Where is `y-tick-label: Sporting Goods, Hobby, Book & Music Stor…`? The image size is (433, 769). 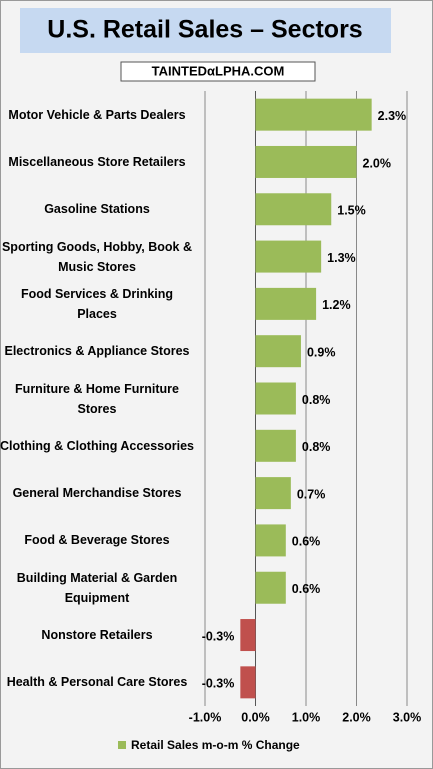 y-tick-label: Sporting Goods, Hobby, Book & Music Stor… is located at coordinates (97, 256).